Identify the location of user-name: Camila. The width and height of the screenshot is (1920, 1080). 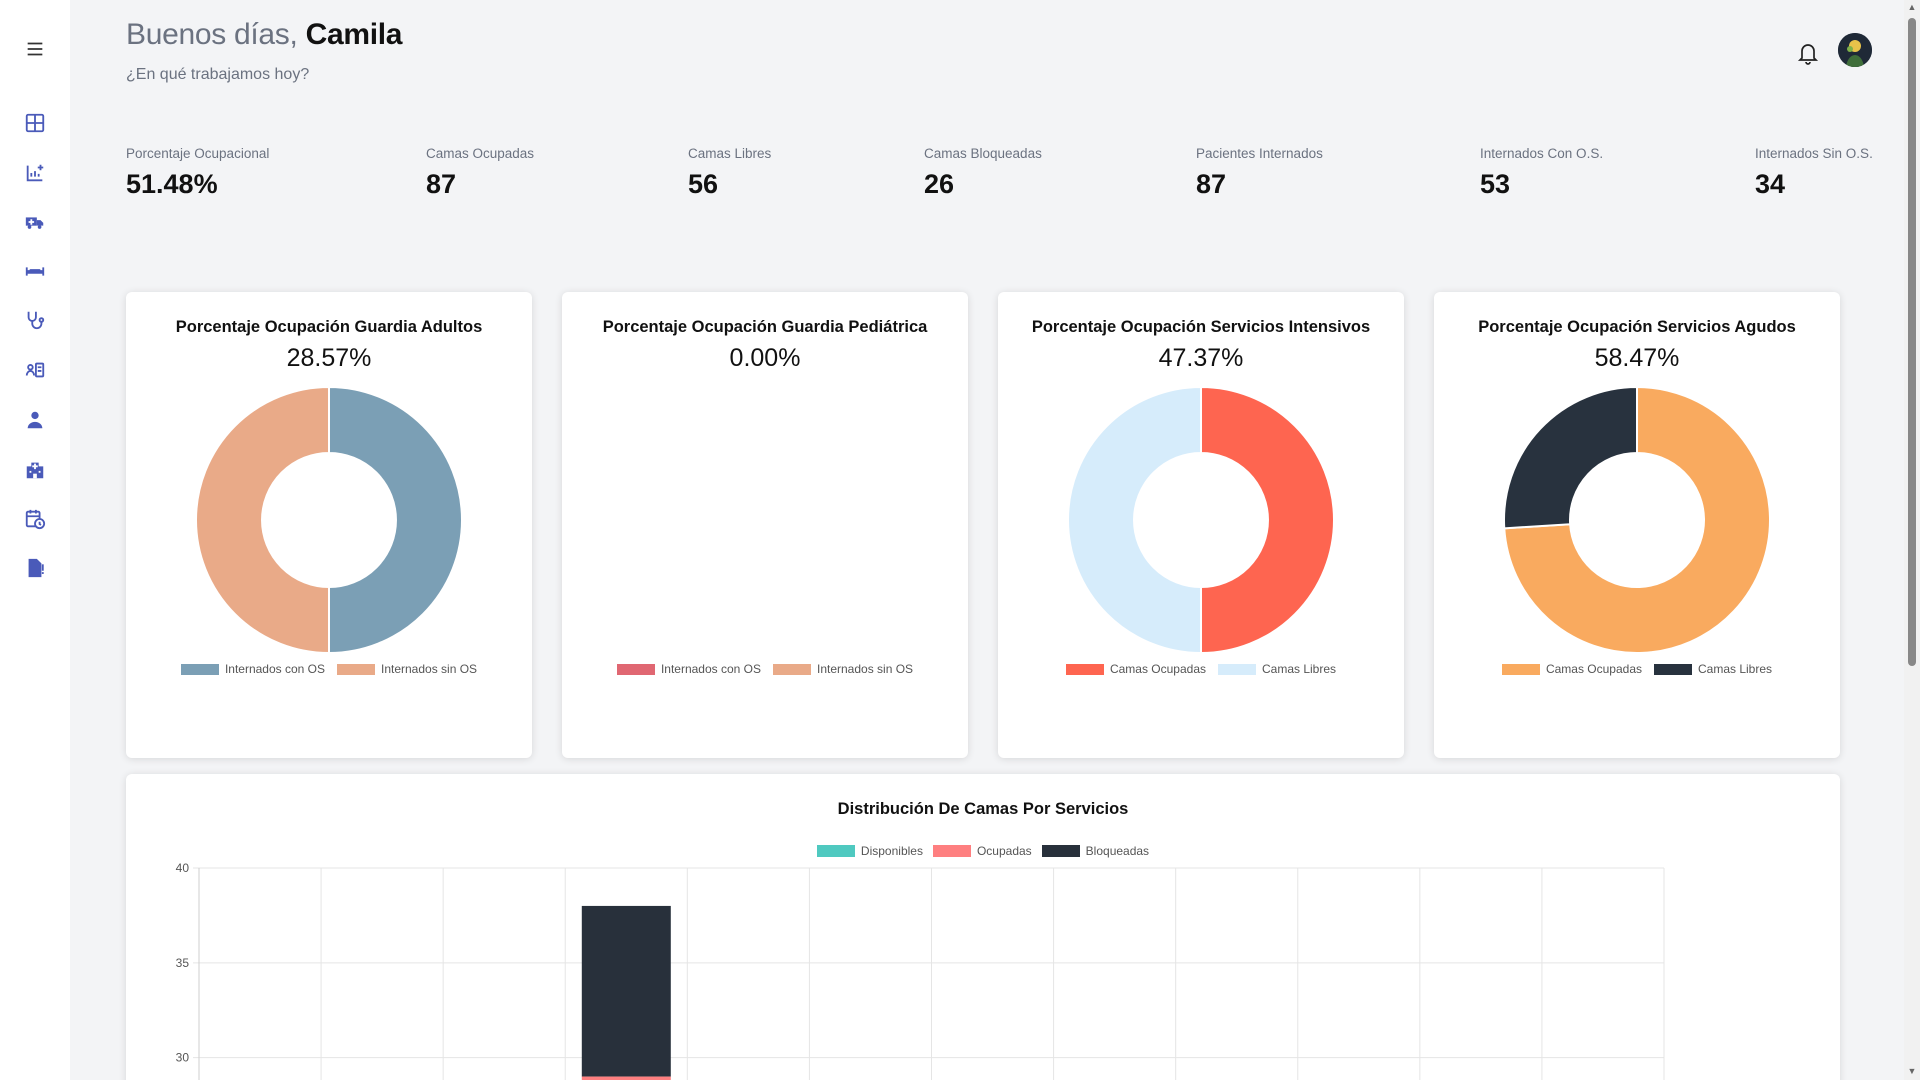
(354, 34).